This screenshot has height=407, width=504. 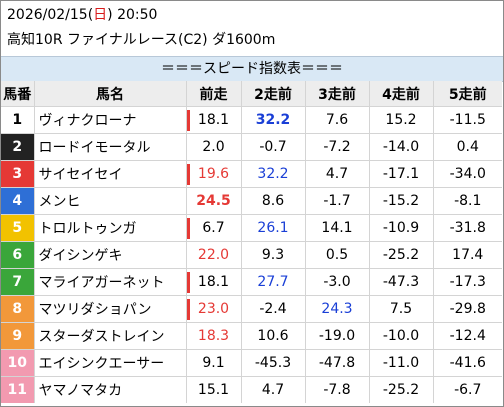 I want to click on speed-index-value: 27.7, so click(x=273, y=282).